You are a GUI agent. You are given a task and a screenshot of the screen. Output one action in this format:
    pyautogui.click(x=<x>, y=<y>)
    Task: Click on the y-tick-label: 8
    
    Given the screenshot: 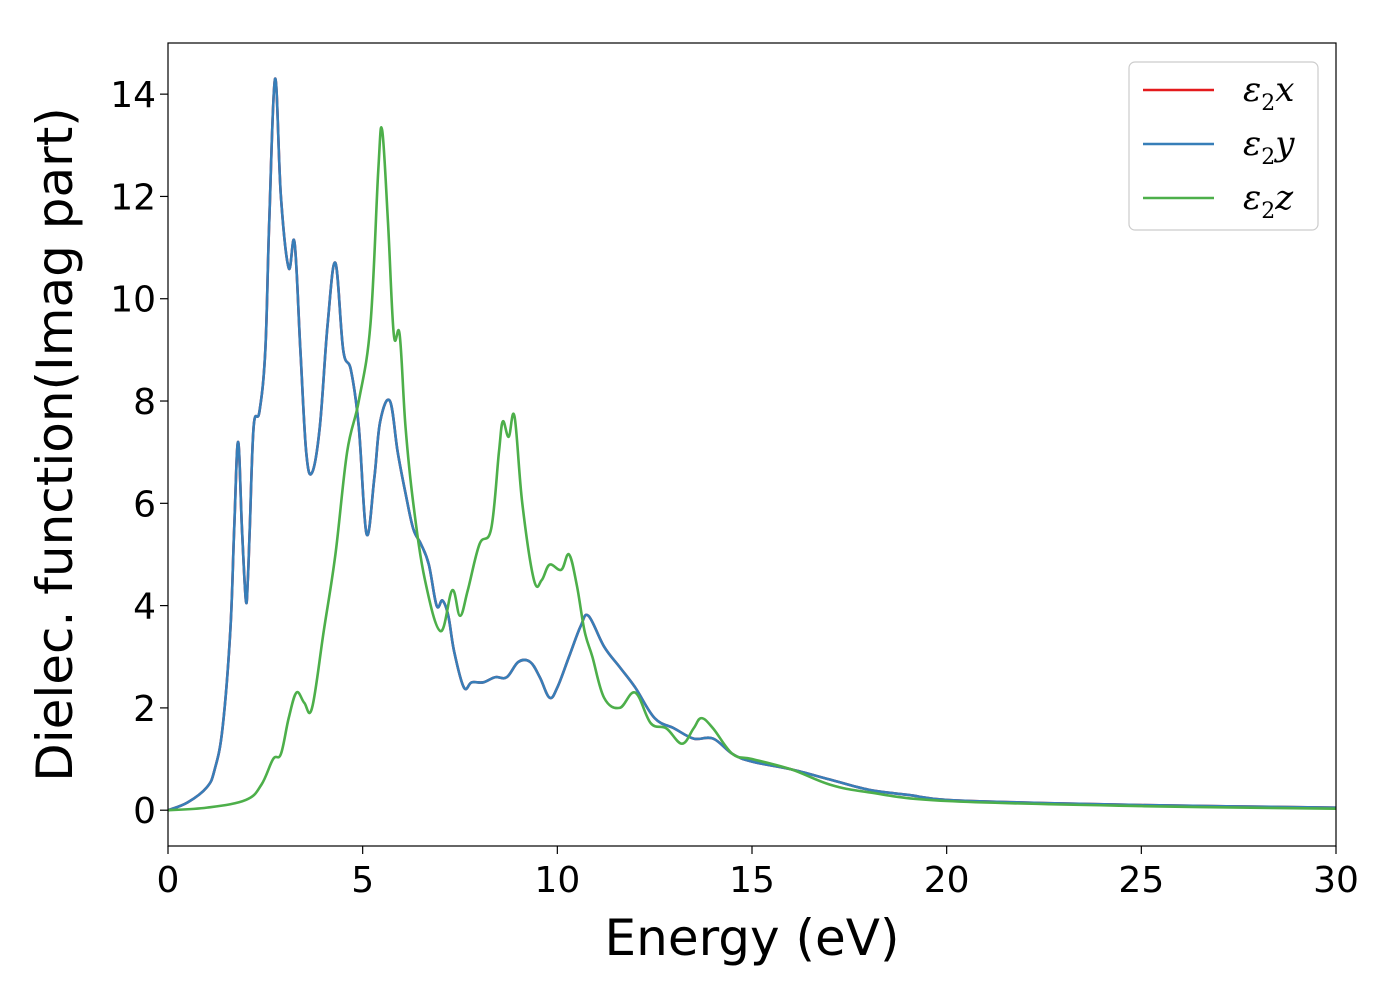 What is the action you would take?
    pyautogui.click(x=144, y=402)
    